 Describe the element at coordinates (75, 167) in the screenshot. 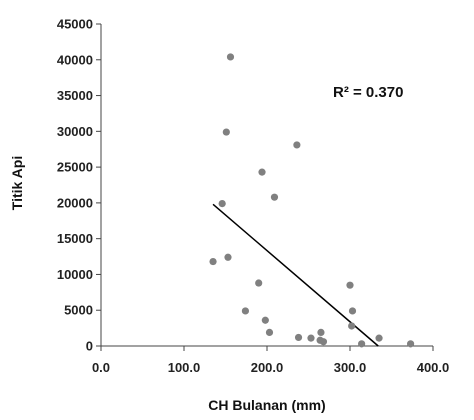

I see `y-tick-label: 25000` at that location.